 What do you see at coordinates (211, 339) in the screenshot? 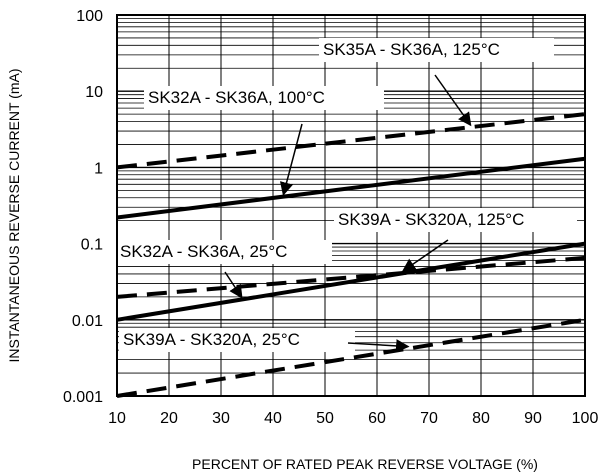
I see `annotation-label: SK39A - SK320A, 25°C` at bounding box center [211, 339].